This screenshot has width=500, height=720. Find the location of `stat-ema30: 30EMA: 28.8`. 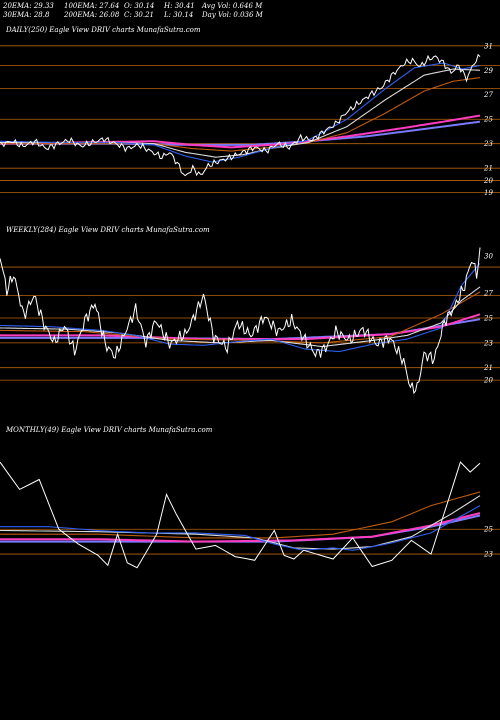

stat-ema30: 30EMA: 28.8 is located at coordinates (26, 15).